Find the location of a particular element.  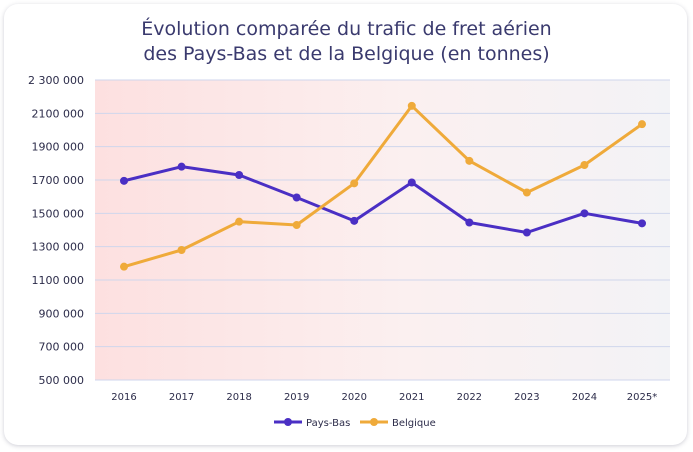

legend-label: Pays-Bas is located at coordinates (328, 423).